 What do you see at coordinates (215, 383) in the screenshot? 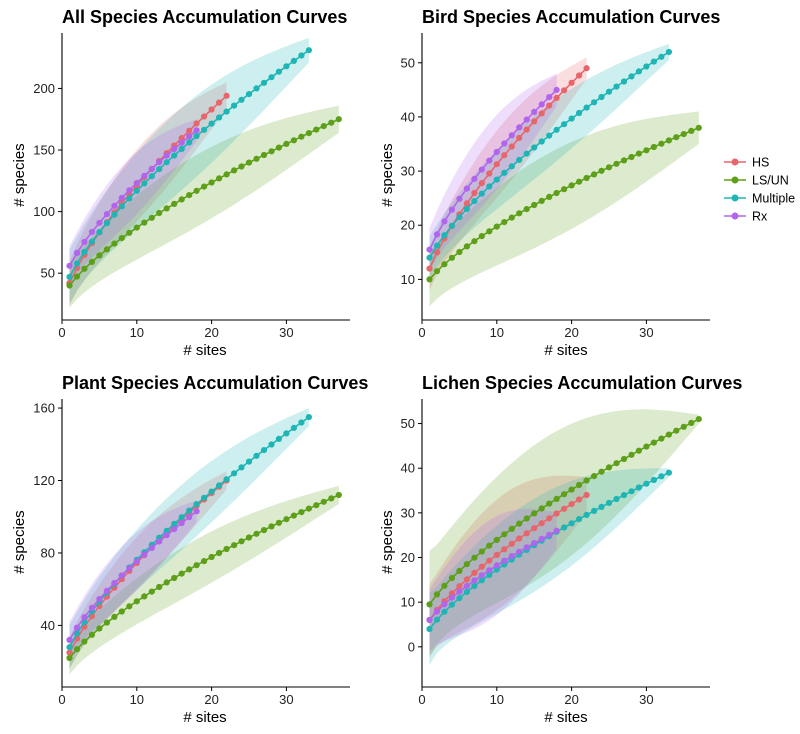
I see `panel-title: Plant Species Accumulation Curves` at bounding box center [215, 383].